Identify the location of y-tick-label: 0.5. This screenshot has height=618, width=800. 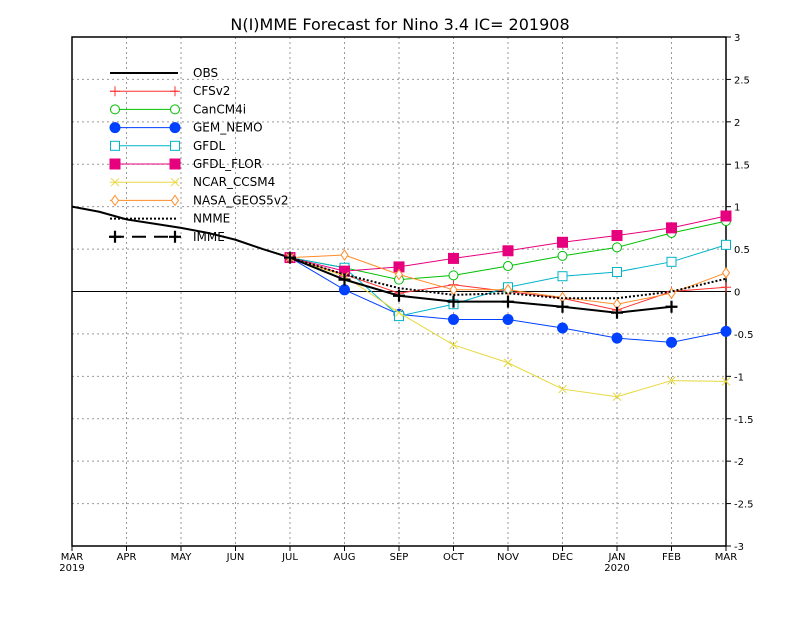
(742, 250).